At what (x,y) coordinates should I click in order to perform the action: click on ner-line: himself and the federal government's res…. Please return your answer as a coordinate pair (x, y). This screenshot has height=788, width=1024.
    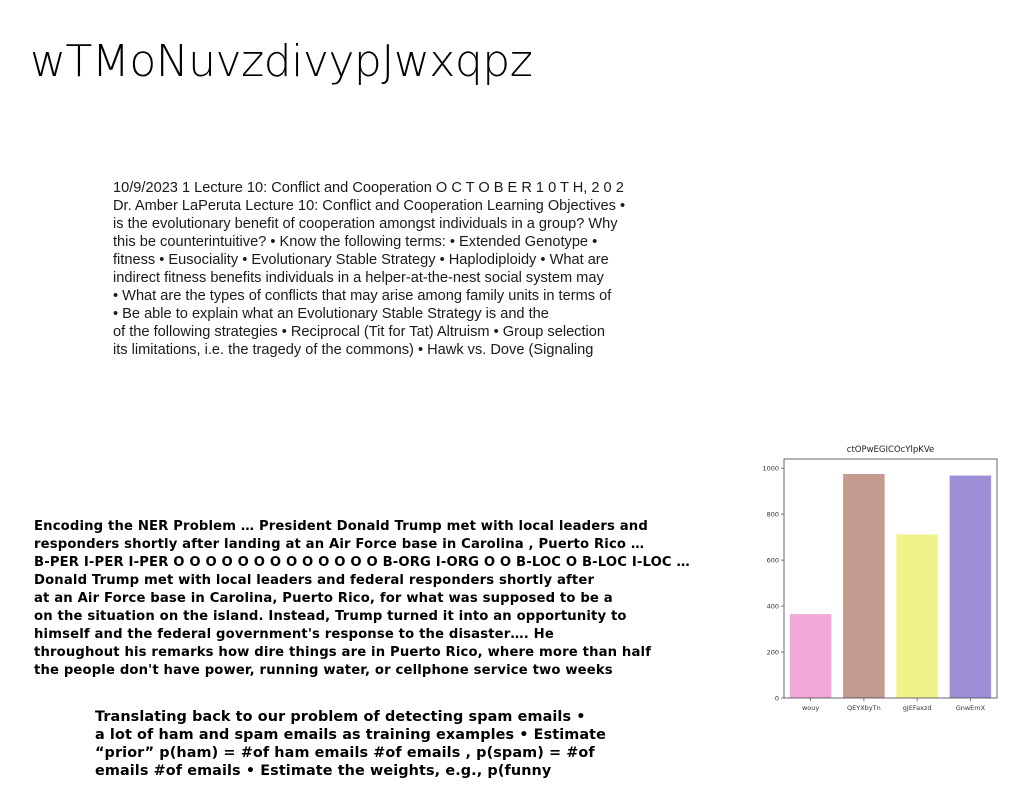
    Looking at the image, I should click on (294, 634).